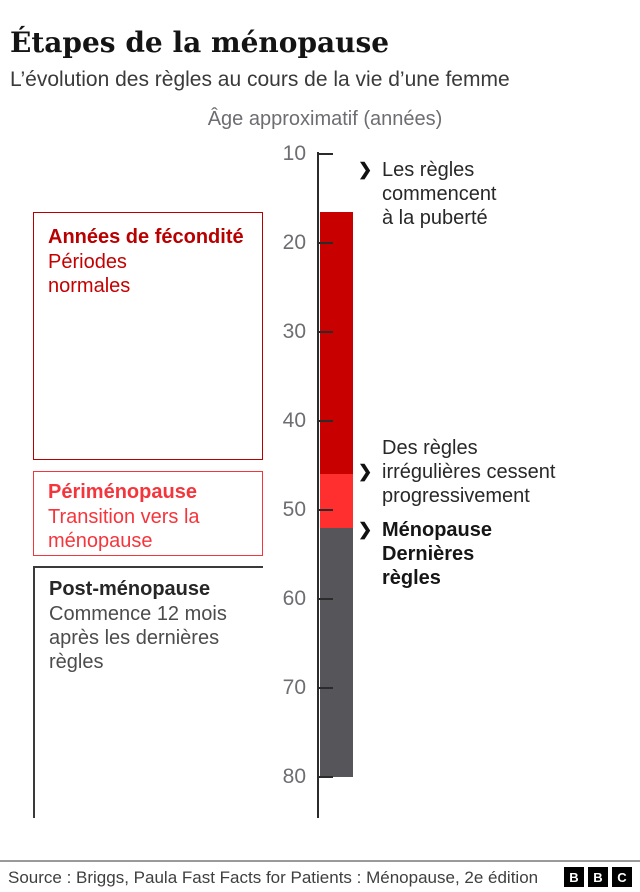 The width and height of the screenshot is (640, 892). Describe the element at coordinates (134, 638) in the screenshot. I see `stage-line: après les dernières` at that location.